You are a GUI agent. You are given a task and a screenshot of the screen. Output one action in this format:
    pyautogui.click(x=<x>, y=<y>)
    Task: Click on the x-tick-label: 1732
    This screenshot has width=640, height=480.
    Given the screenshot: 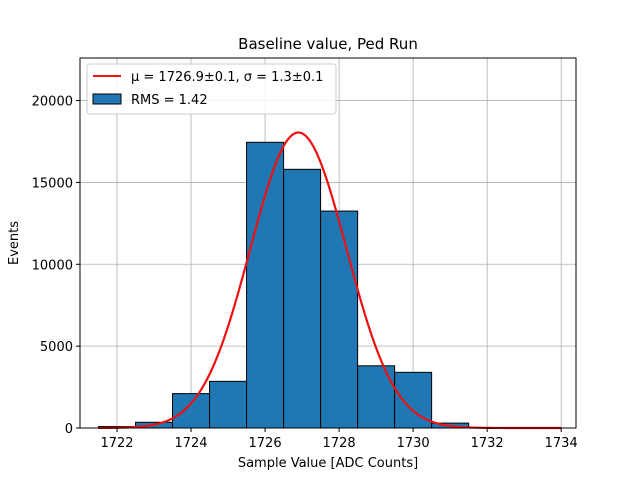 What is the action you would take?
    pyautogui.click(x=487, y=443)
    